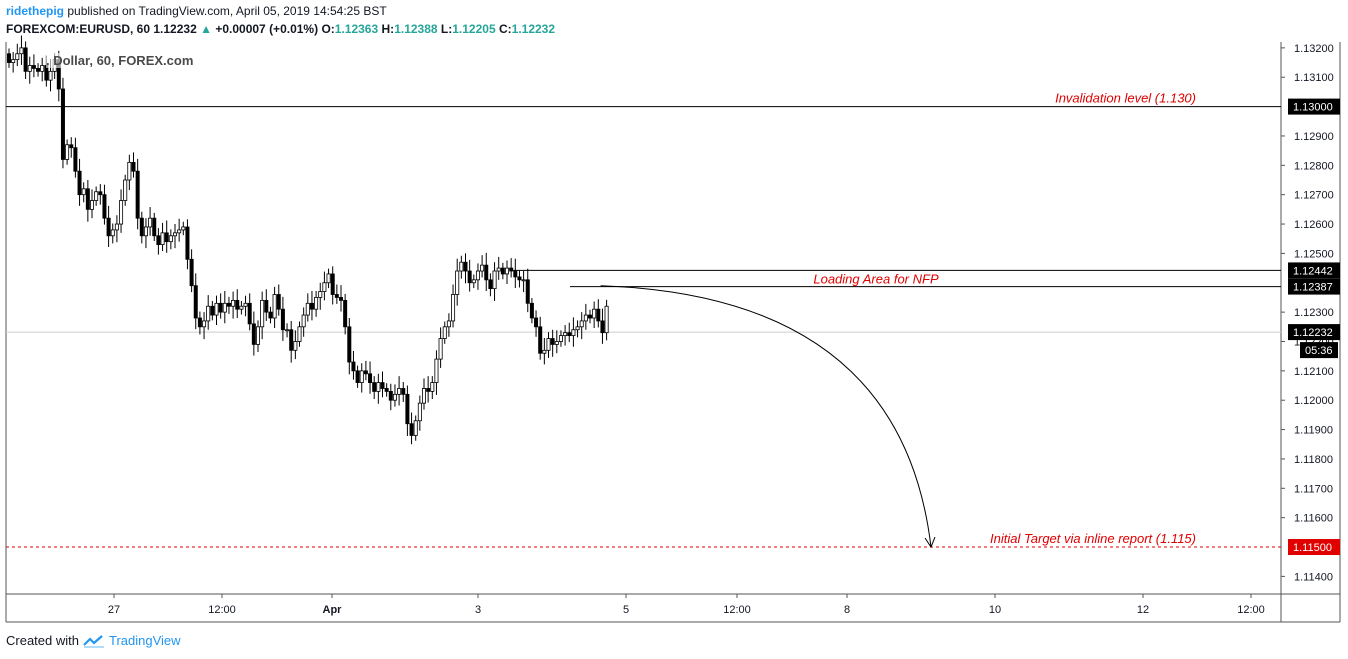 This screenshot has width=1348, height=659. I want to click on x-tick-label: 10, so click(995, 610).